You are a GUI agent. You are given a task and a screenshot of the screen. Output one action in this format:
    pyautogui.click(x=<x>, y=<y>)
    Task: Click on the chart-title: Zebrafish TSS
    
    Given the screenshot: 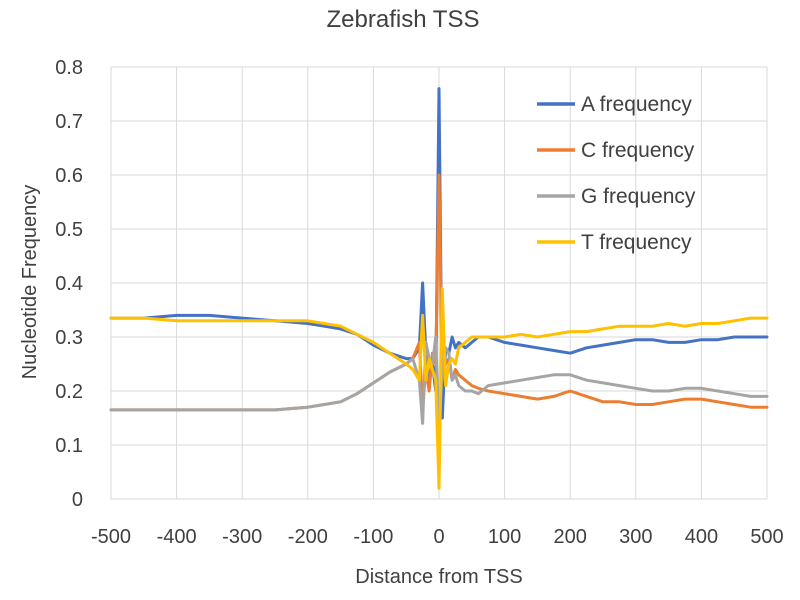 What is the action you would take?
    pyautogui.click(x=403, y=19)
    